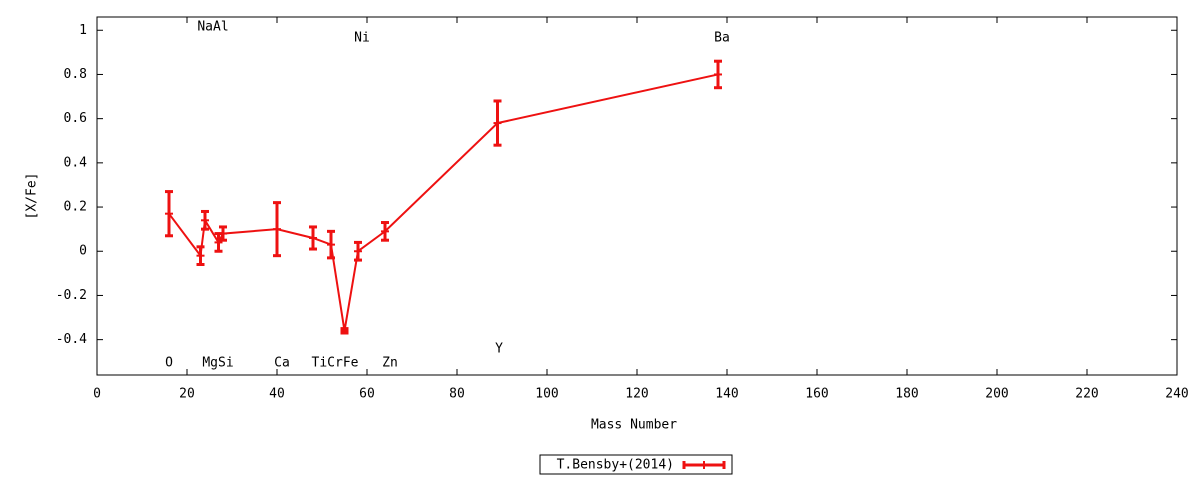  Describe the element at coordinates (906, 394) in the screenshot. I see `x-tick-label: 180` at that location.